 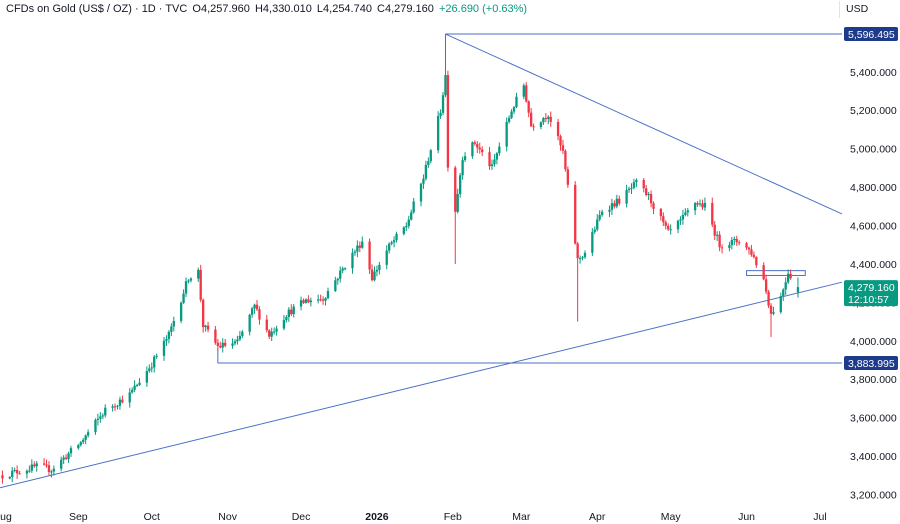 What do you see at coordinates (421, 515) in the screenshot?
I see `time-axis: Aug Sep Oct Nov Dec 2026 Feb Mar Apr May Jun Jul` at bounding box center [421, 515].